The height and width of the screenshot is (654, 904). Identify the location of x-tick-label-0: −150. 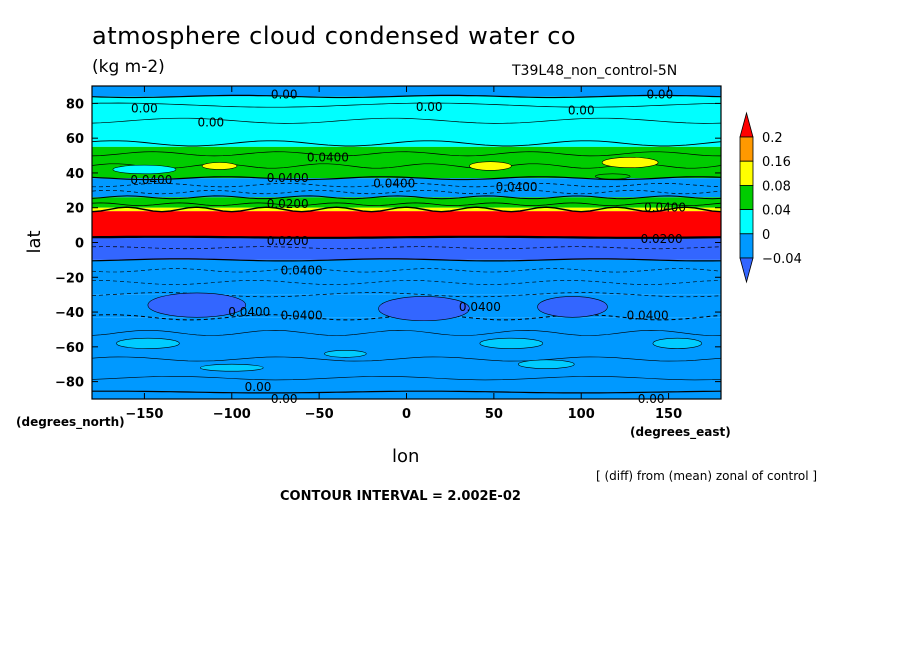
(144, 414).